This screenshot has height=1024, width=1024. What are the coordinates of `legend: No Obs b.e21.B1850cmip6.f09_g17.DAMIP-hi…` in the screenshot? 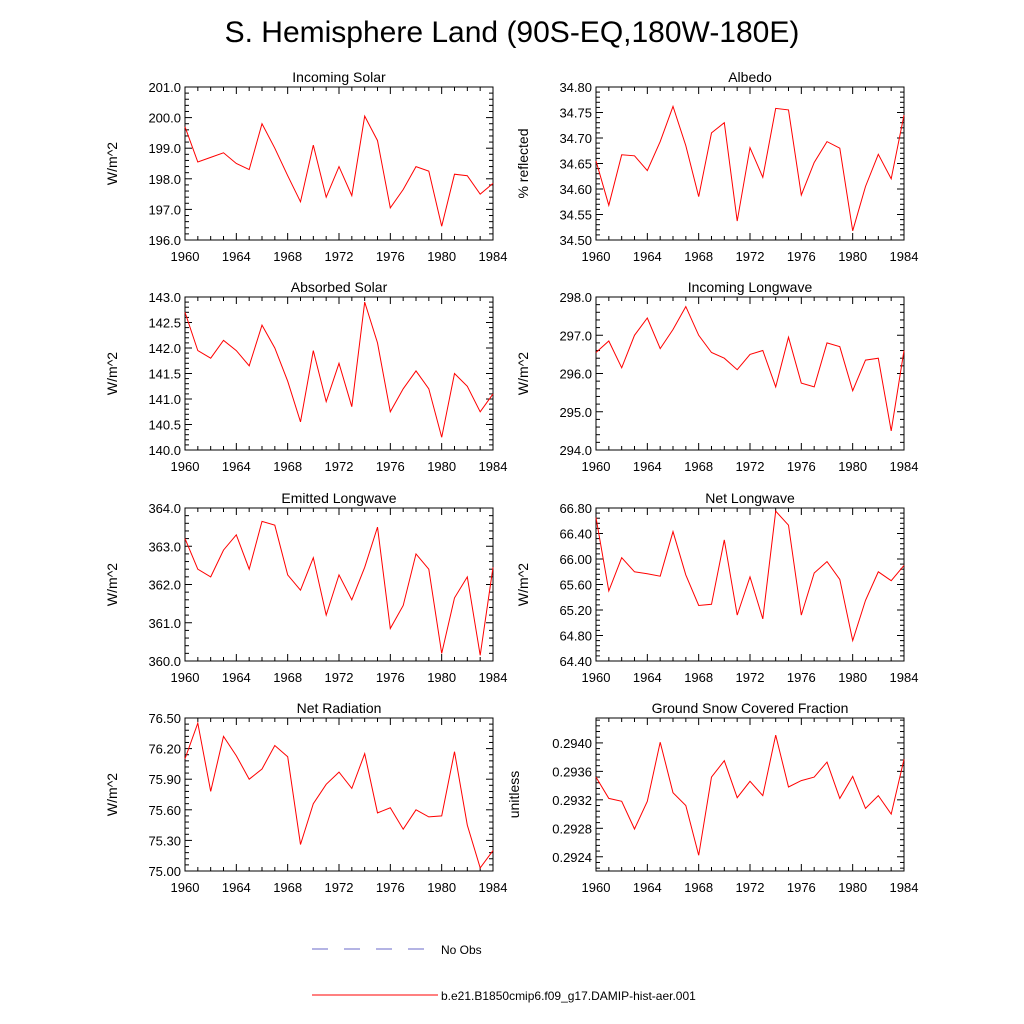 It's located at (504, 973).